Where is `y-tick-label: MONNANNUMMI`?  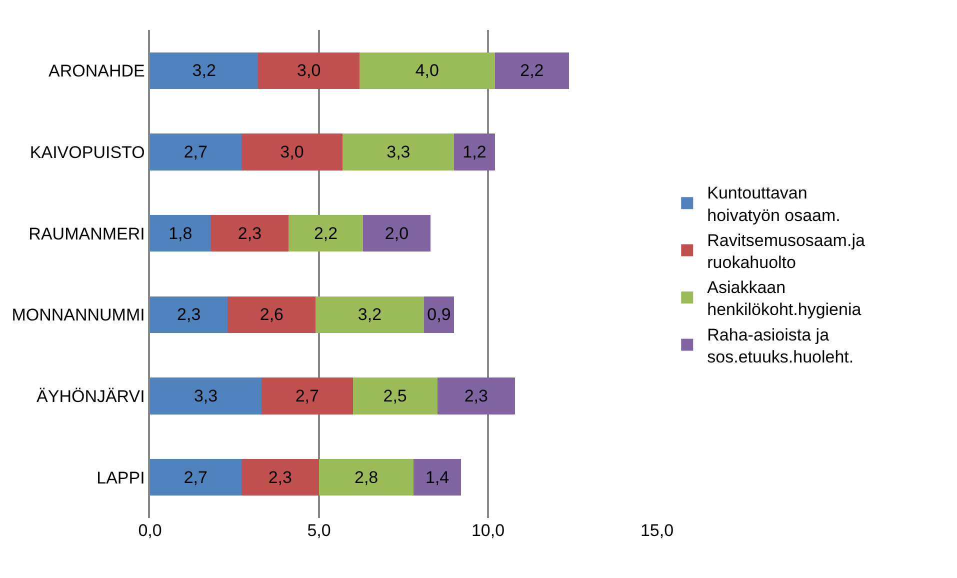
y-tick-label: MONNANNUMMI is located at coordinates (78, 315).